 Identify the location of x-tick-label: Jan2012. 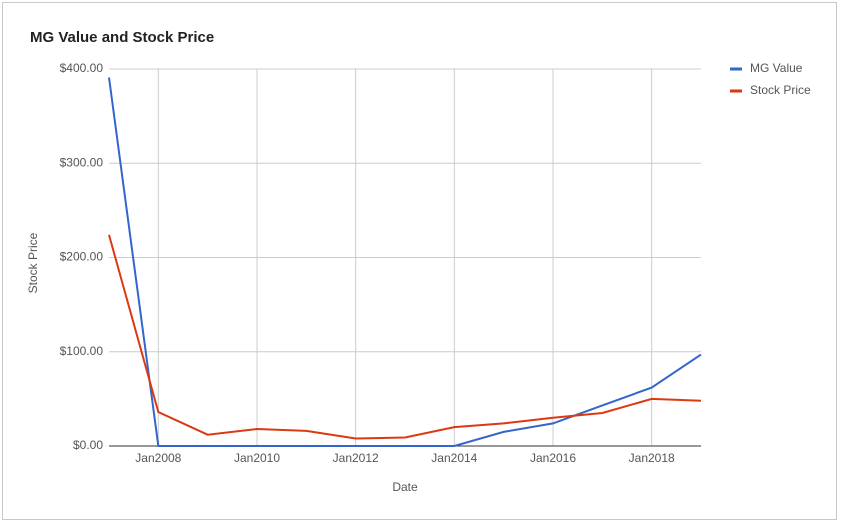
(356, 458).